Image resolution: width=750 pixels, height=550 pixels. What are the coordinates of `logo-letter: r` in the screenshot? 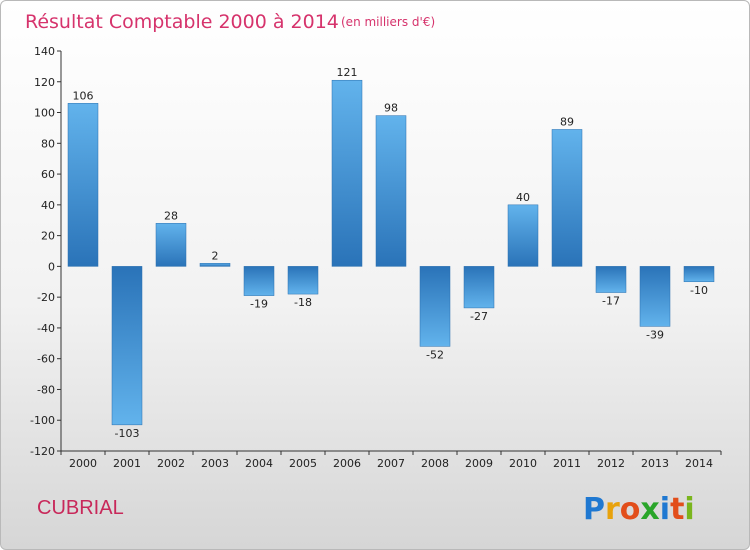 It's located at (612, 509).